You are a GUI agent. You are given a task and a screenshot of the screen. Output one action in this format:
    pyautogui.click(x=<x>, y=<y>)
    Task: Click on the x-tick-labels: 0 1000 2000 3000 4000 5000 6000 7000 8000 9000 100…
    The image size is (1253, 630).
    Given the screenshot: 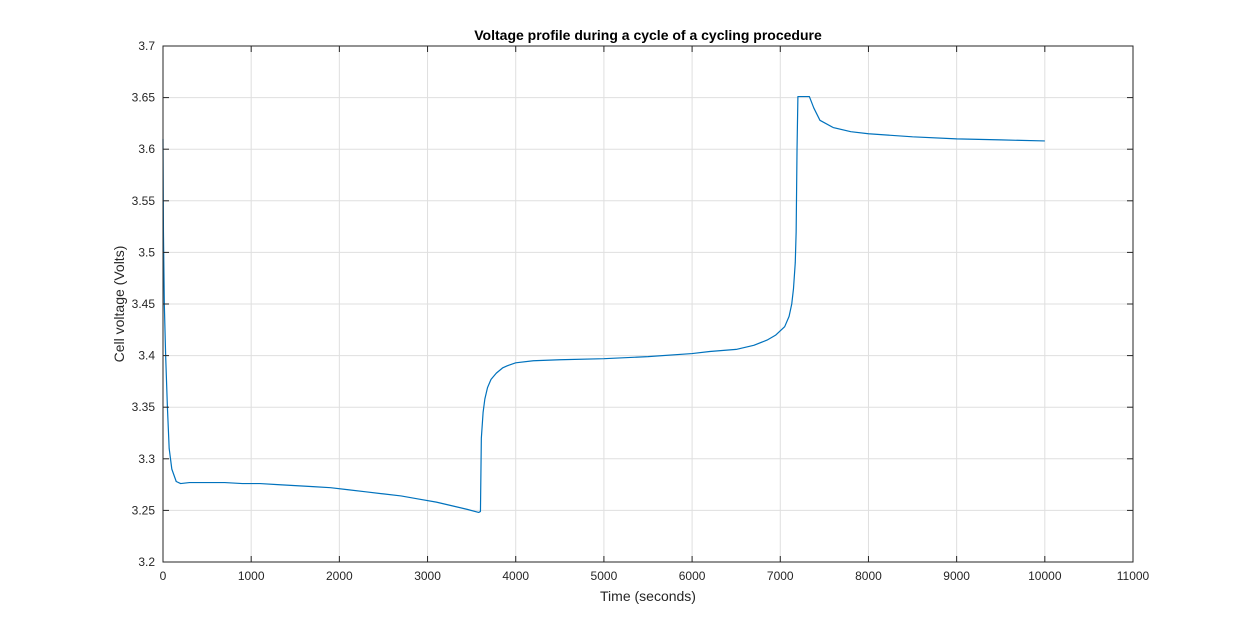 What is the action you would take?
    pyautogui.click(x=655, y=576)
    